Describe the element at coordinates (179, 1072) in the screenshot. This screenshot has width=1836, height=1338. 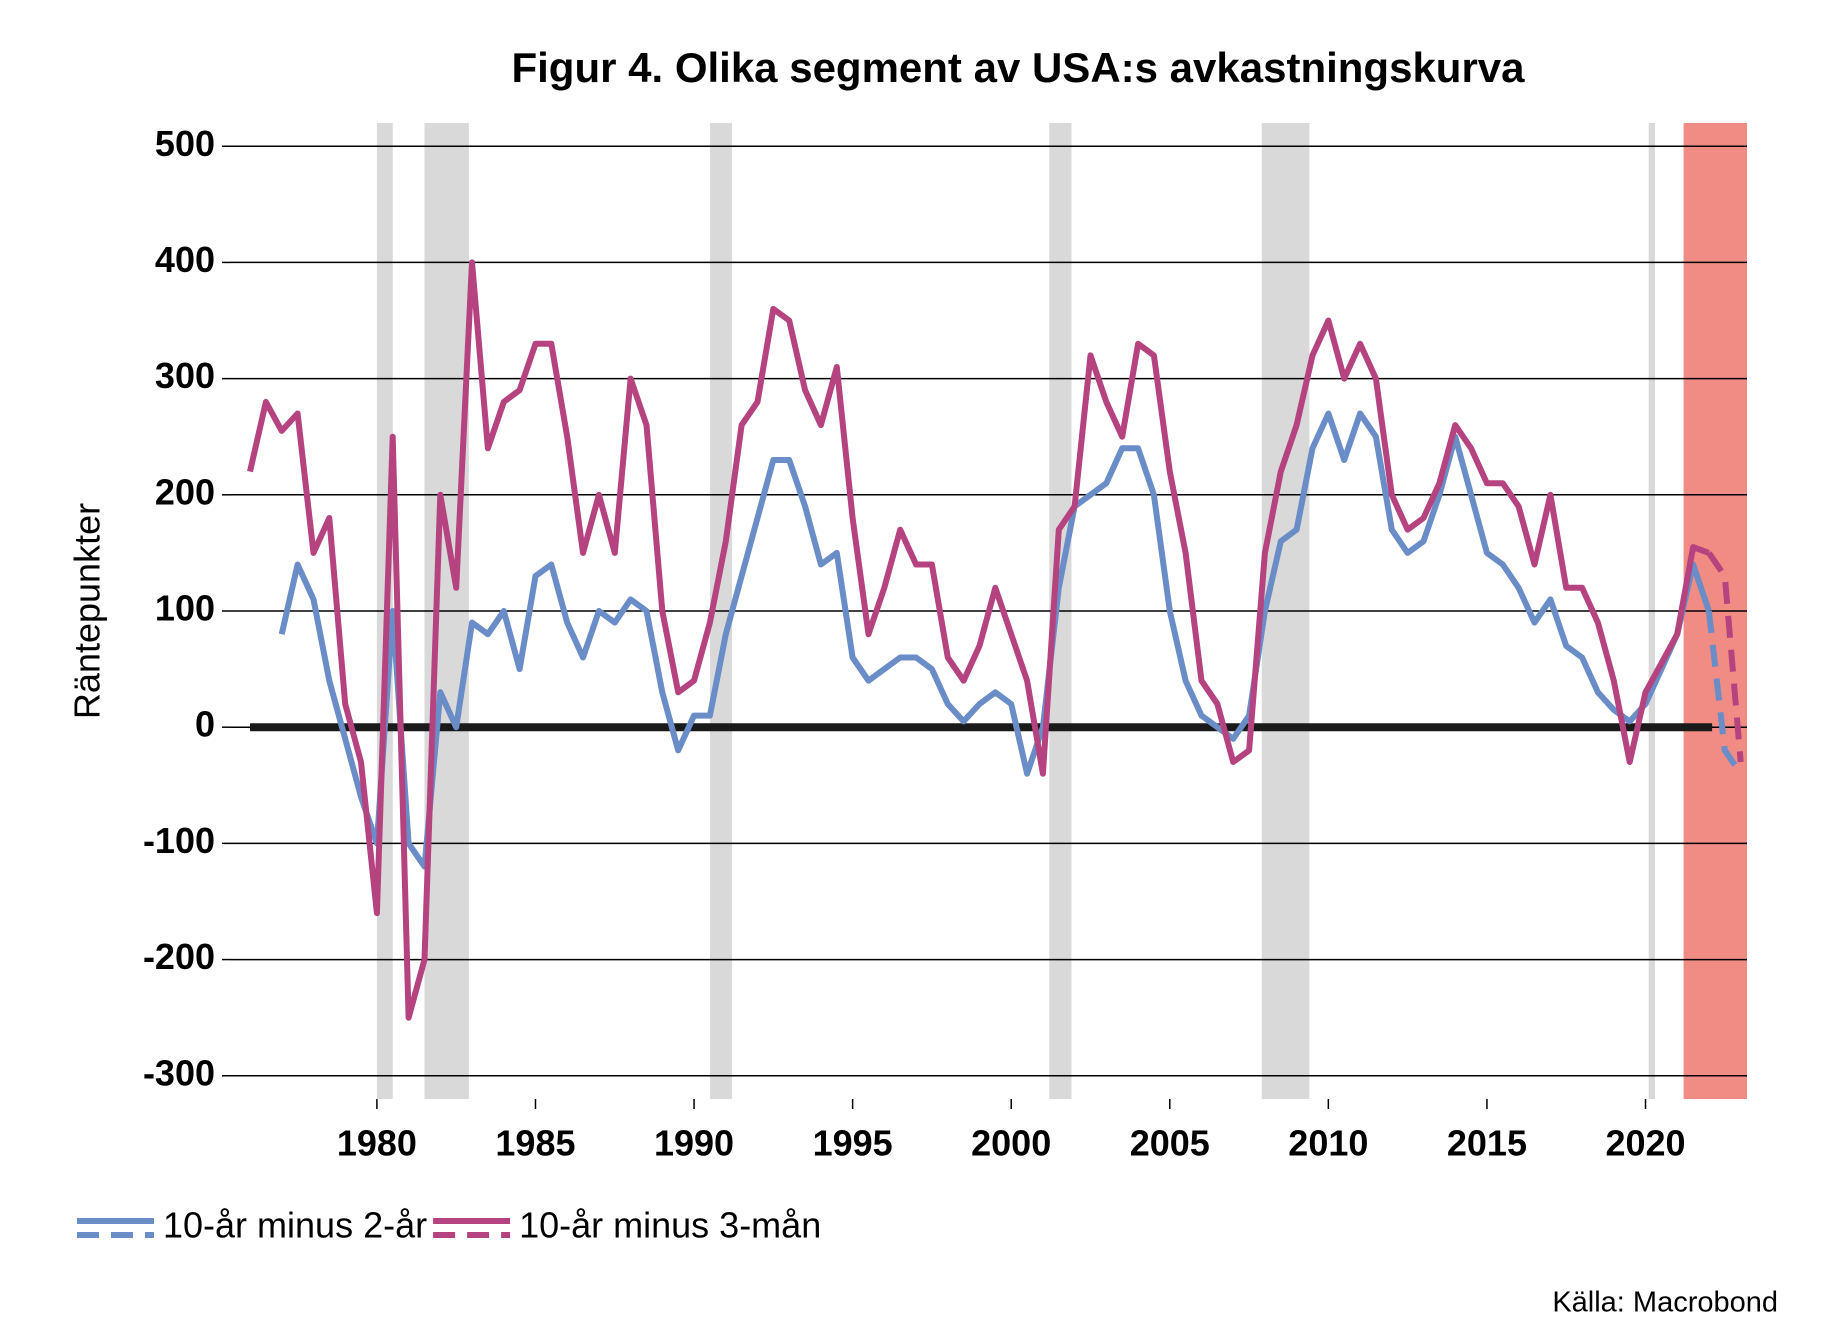
I see `y-tick-label: -300` at that location.